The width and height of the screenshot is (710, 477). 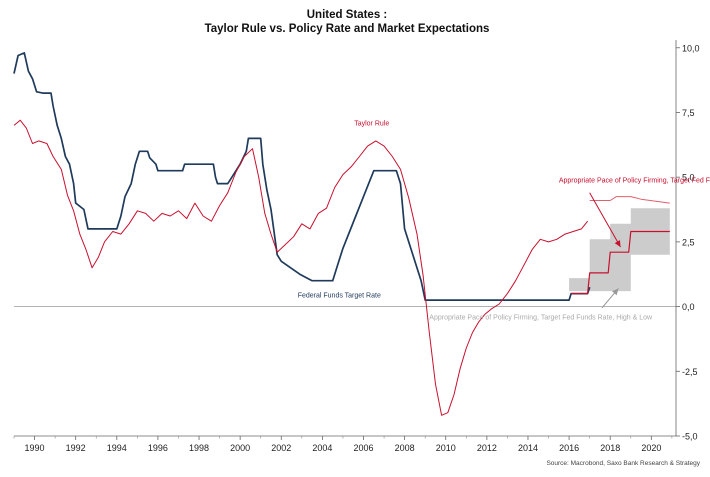 What do you see at coordinates (610, 448) in the screenshot?
I see `x-tick-label: 2018` at bounding box center [610, 448].